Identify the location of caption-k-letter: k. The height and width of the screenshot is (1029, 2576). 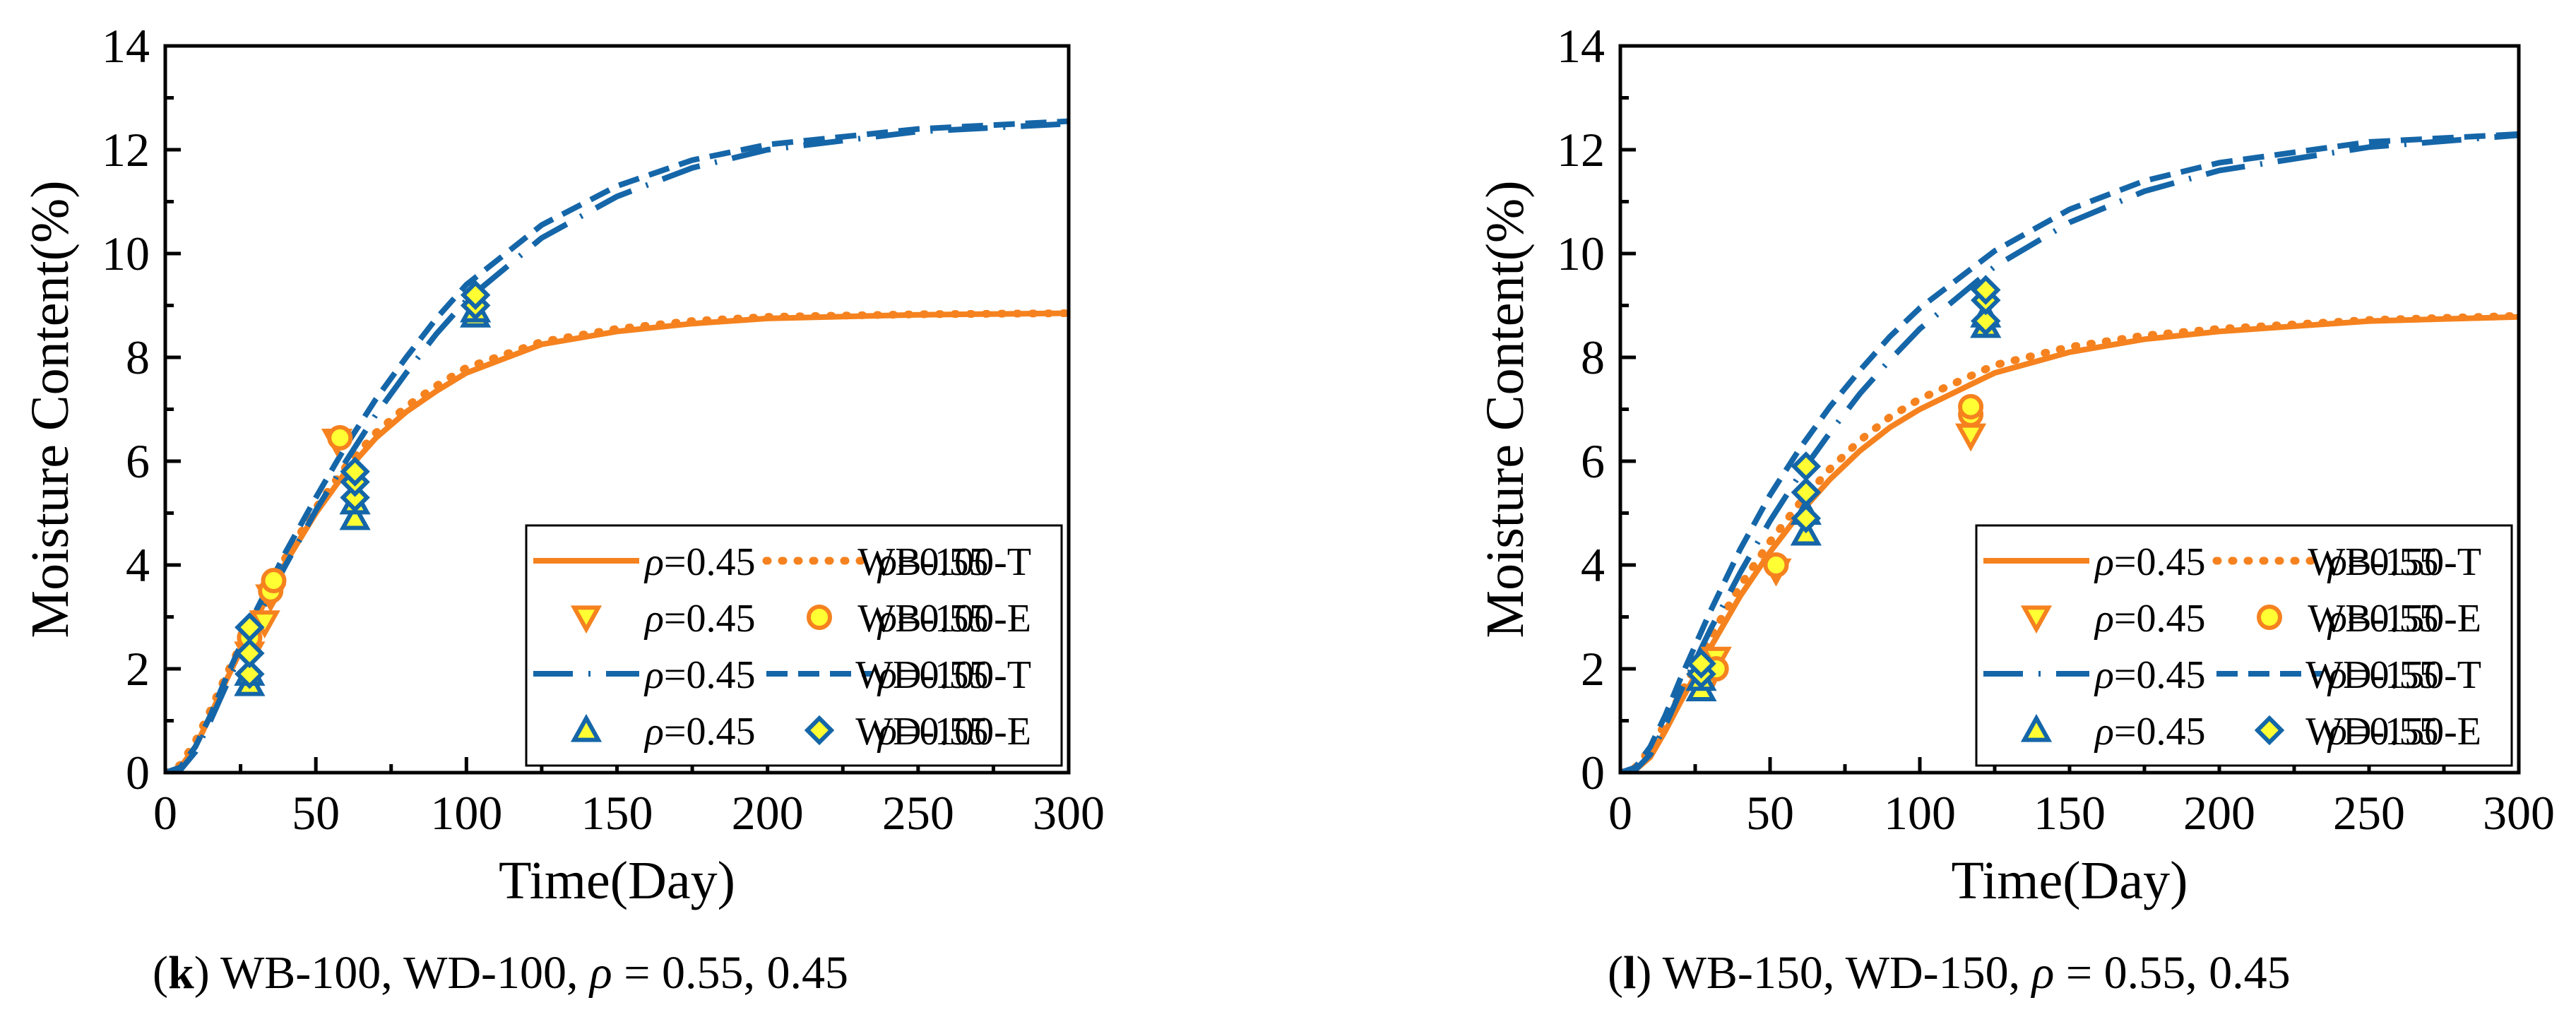
(180, 973).